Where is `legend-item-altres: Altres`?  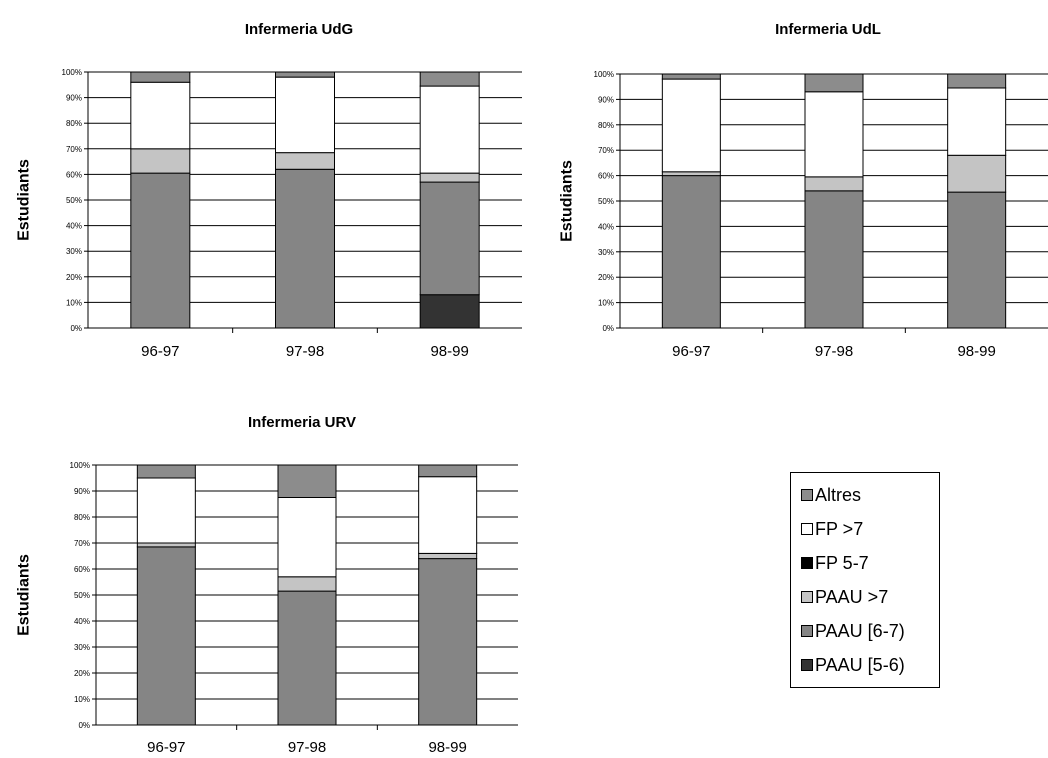
legend-item-altres: Altres is located at coordinates (831, 495).